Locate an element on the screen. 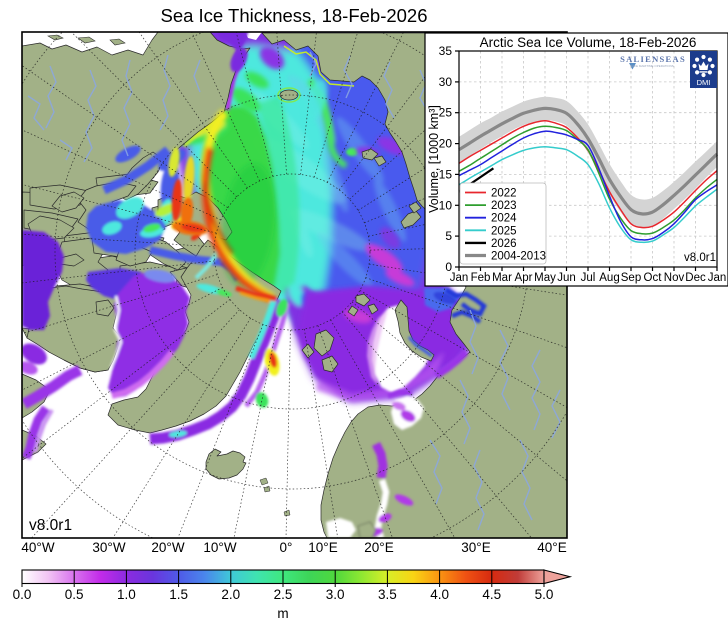  svg-text: 10°W is located at coordinates (219, 547).